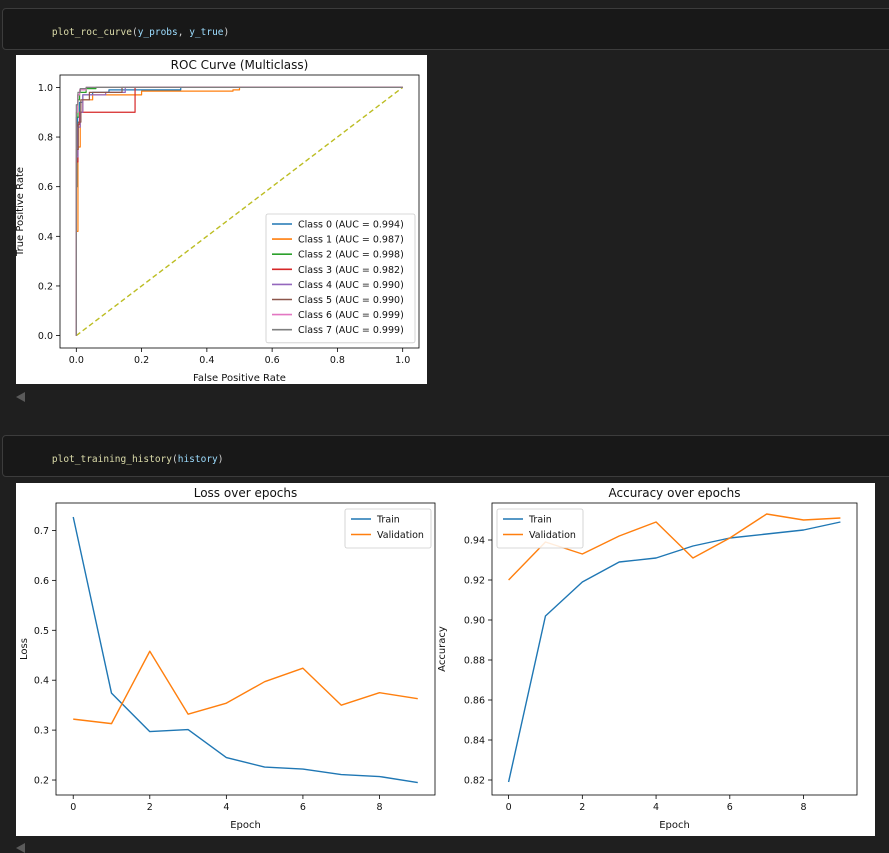  I want to click on code-line-history: plot_training_history(history), so click(126, 459).